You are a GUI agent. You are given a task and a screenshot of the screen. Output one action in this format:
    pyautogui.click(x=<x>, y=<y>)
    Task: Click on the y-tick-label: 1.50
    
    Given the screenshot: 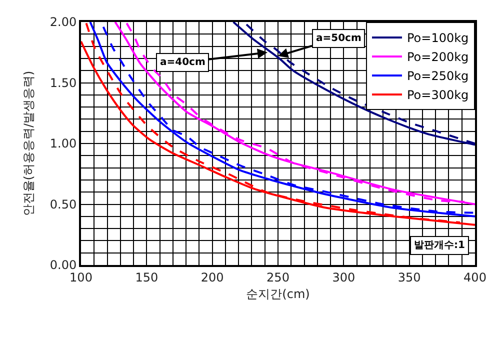 What is the action you would take?
    pyautogui.click(x=63, y=83)
    